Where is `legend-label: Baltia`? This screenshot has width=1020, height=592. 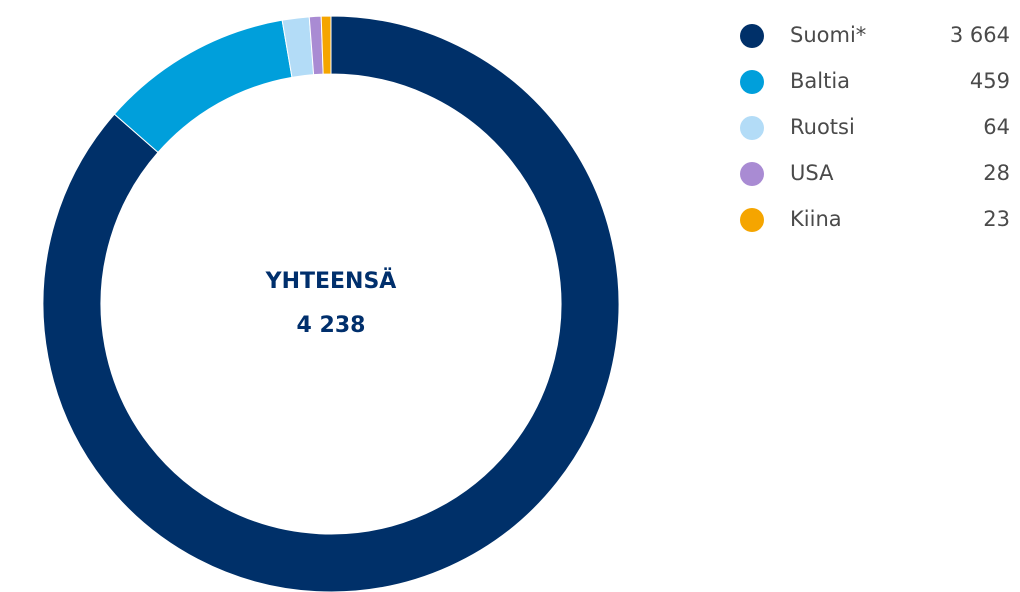 legend-label: Baltia is located at coordinates (820, 81).